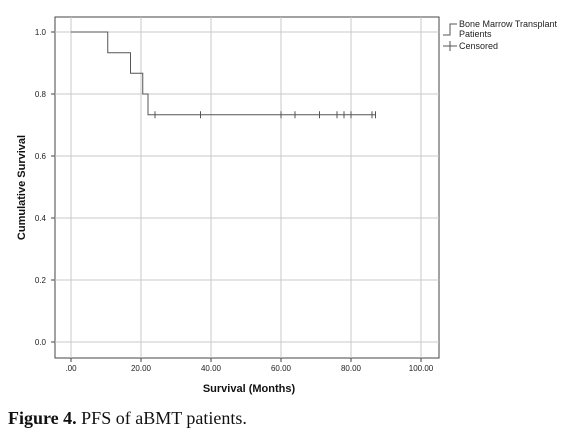  What do you see at coordinates (71, 368) in the screenshot?
I see `x-tick-label: .00` at bounding box center [71, 368].